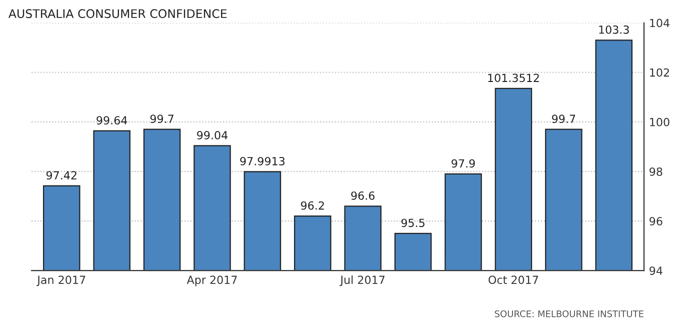  Describe the element at coordinates (659, 72) in the screenshot. I see `y-tick-label: 102` at that location.